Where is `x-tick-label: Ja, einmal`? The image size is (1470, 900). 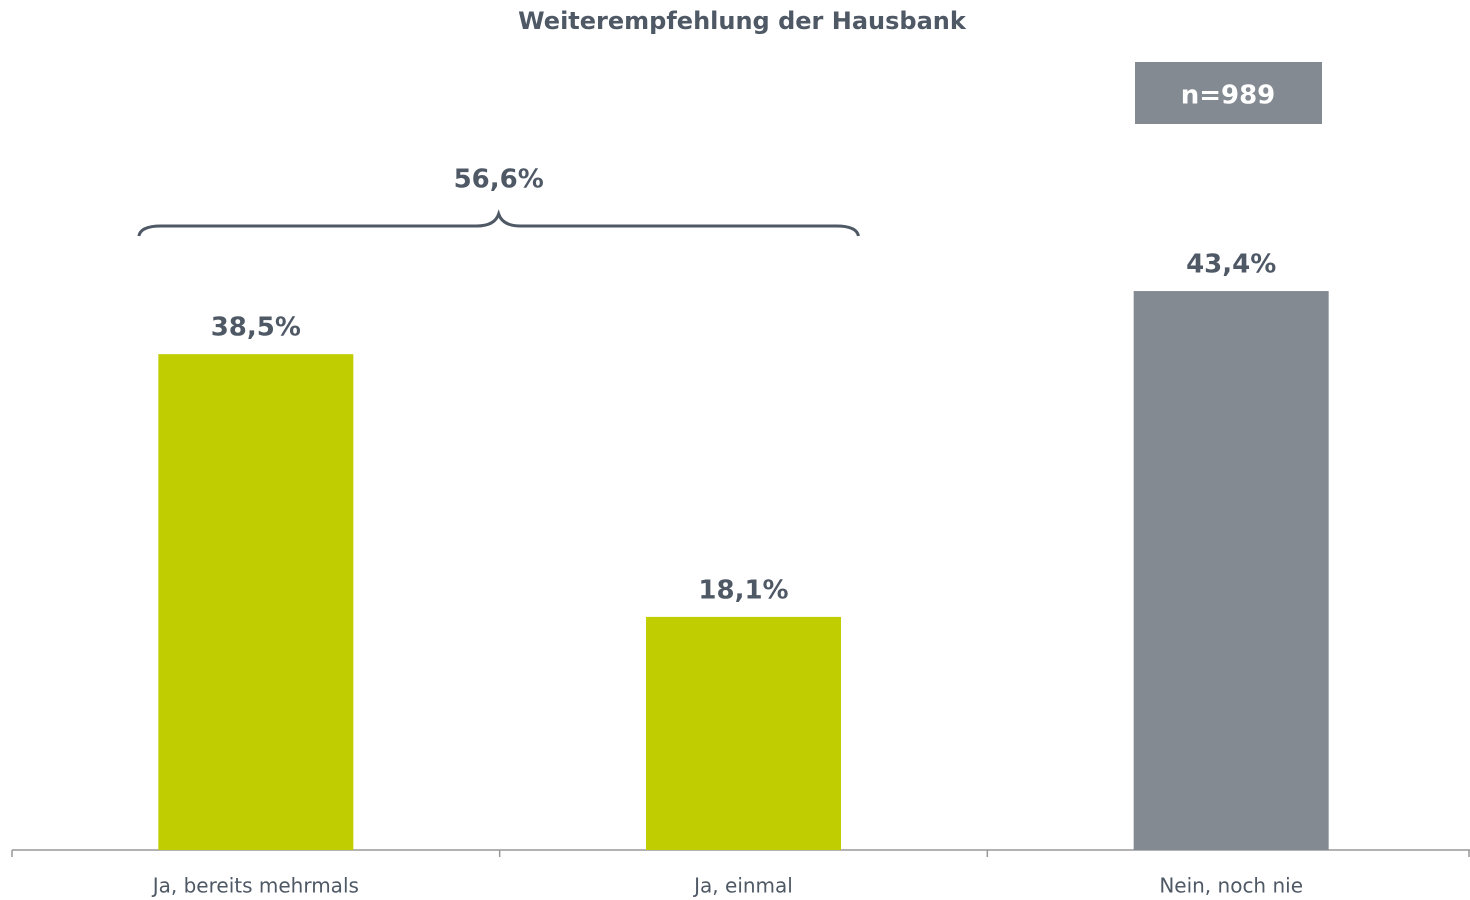
x-tick-label: Ja, einmal is located at coordinates (742, 886).